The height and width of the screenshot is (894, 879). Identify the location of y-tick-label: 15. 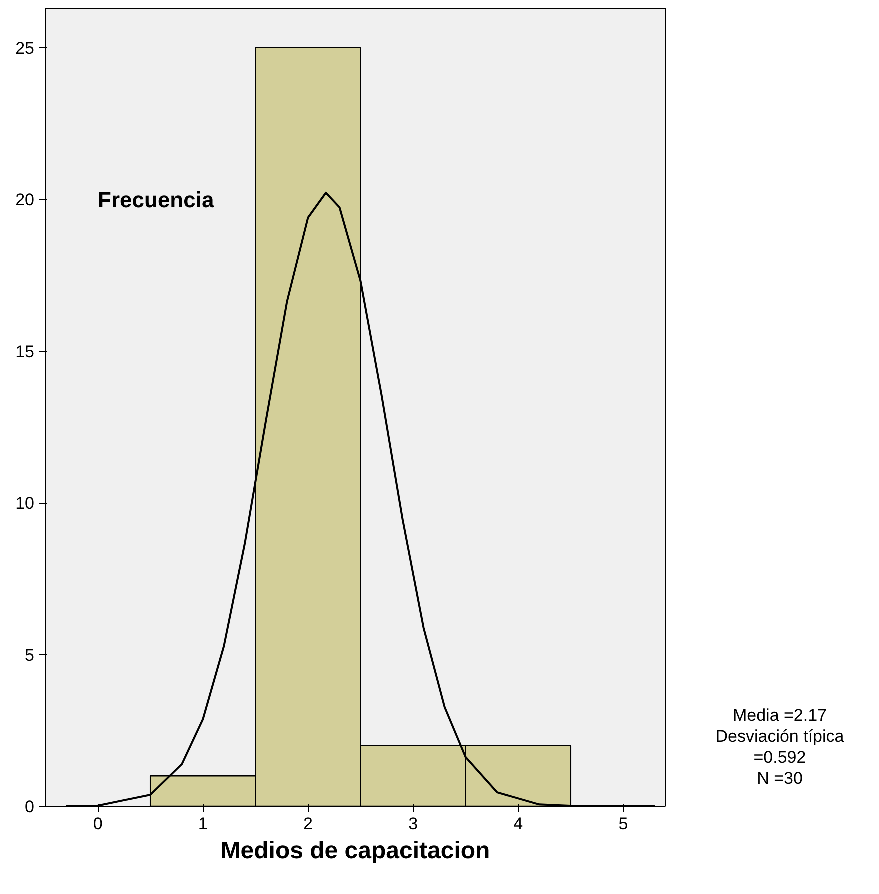
(25, 352).